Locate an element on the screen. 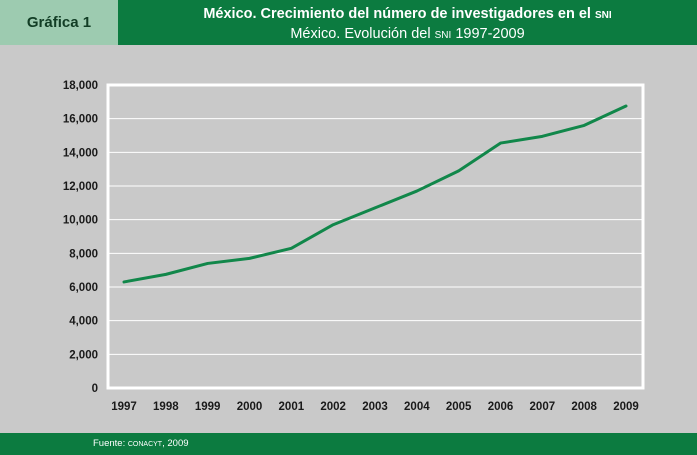 This screenshot has height=455, width=697. x-tick-label: 2005 is located at coordinates (459, 407).